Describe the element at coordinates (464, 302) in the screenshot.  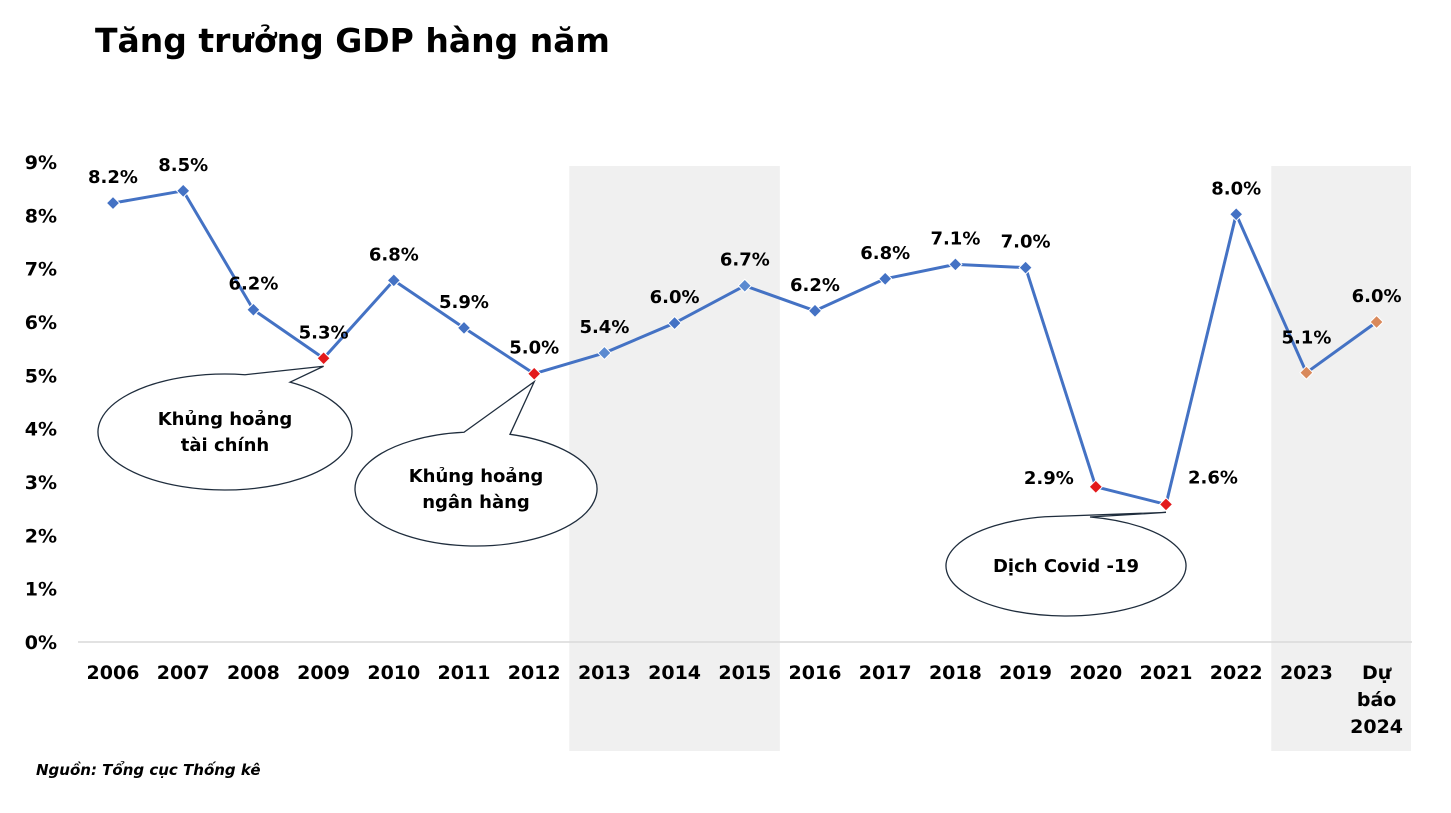
I see `data-label: 5.9%` at that location.